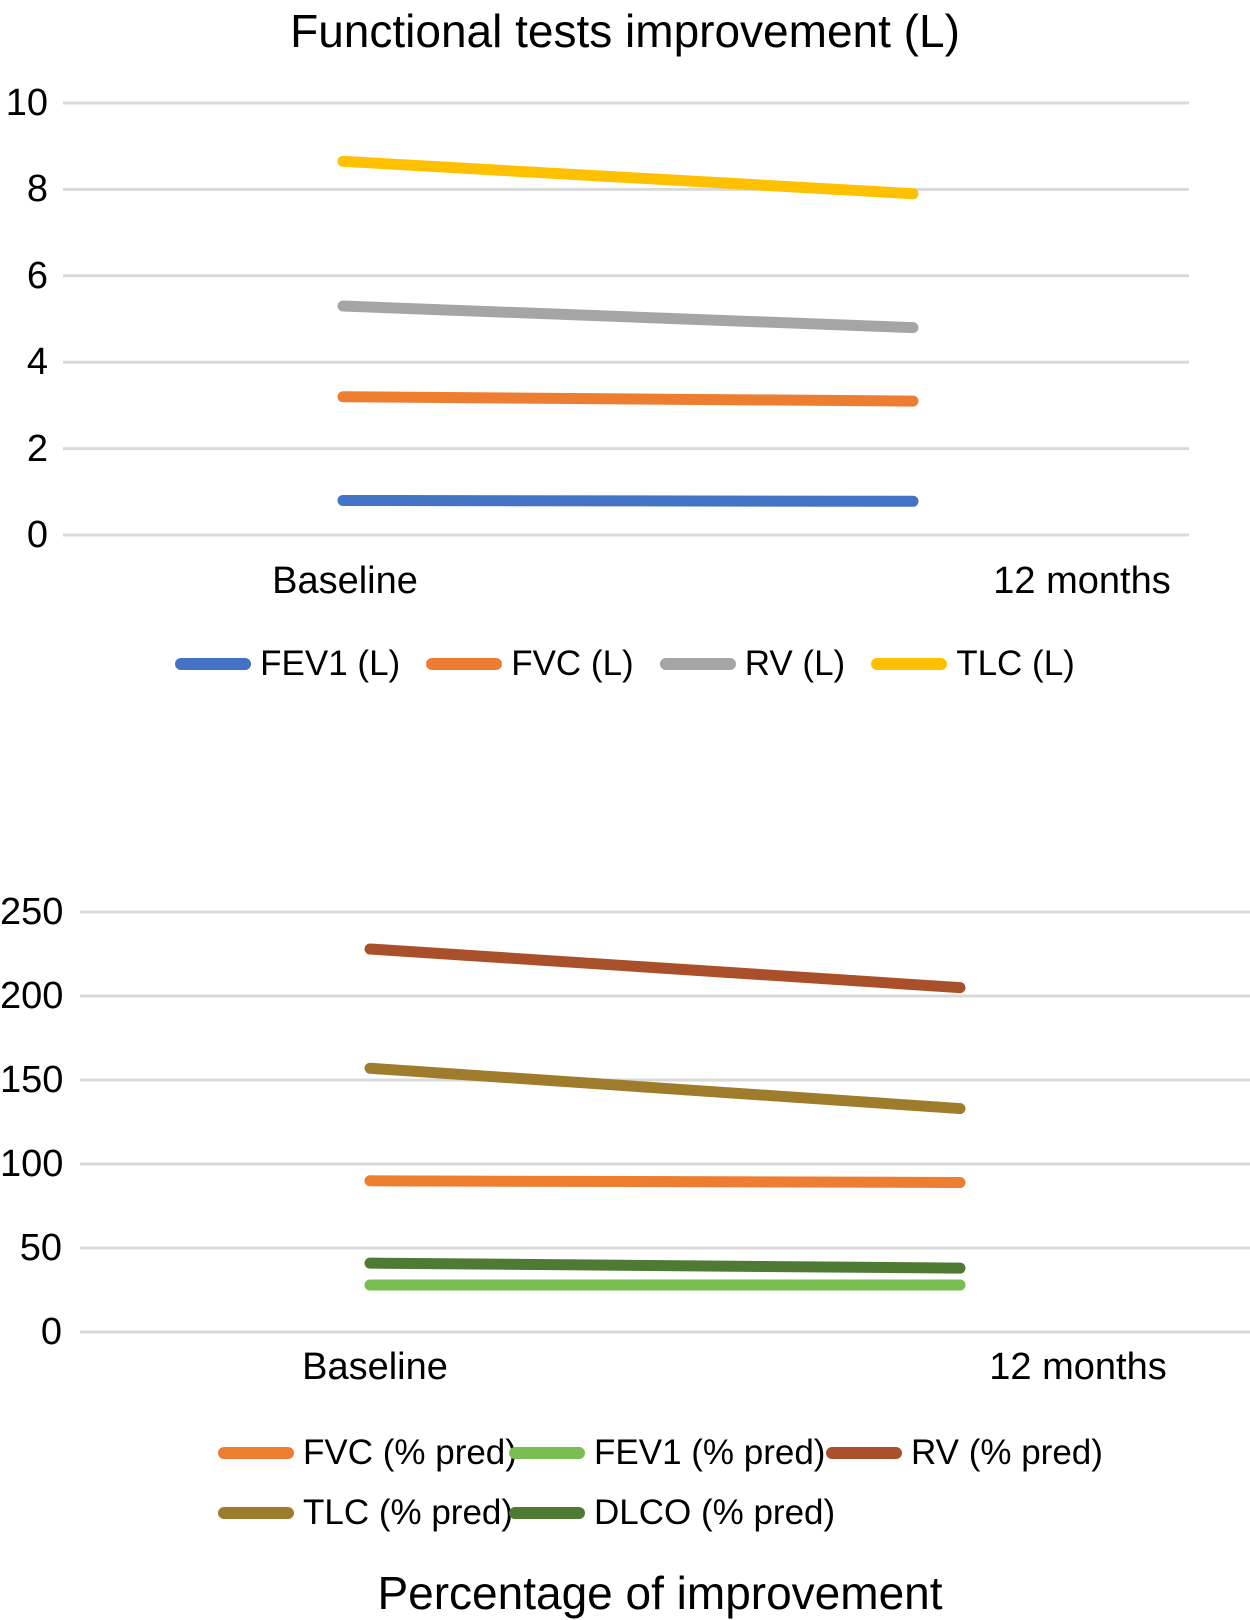  I want to click on y-tick-label: 8, so click(37, 189).